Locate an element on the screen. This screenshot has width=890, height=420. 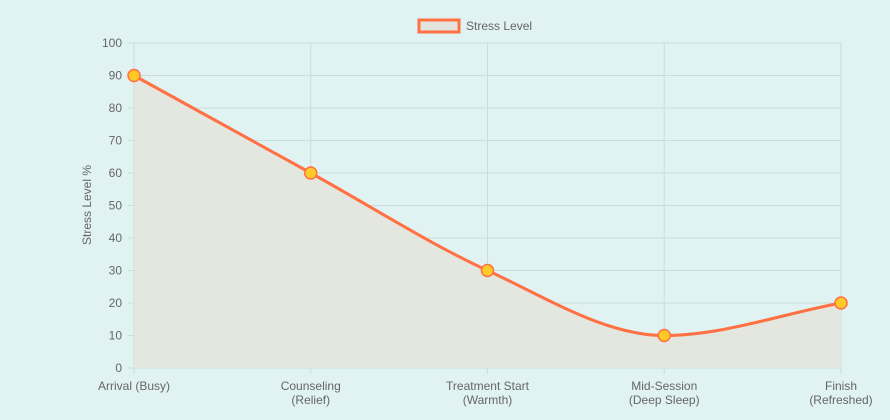
x-tick-label-line: (Deep Sleep) is located at coordinates (664, 400).